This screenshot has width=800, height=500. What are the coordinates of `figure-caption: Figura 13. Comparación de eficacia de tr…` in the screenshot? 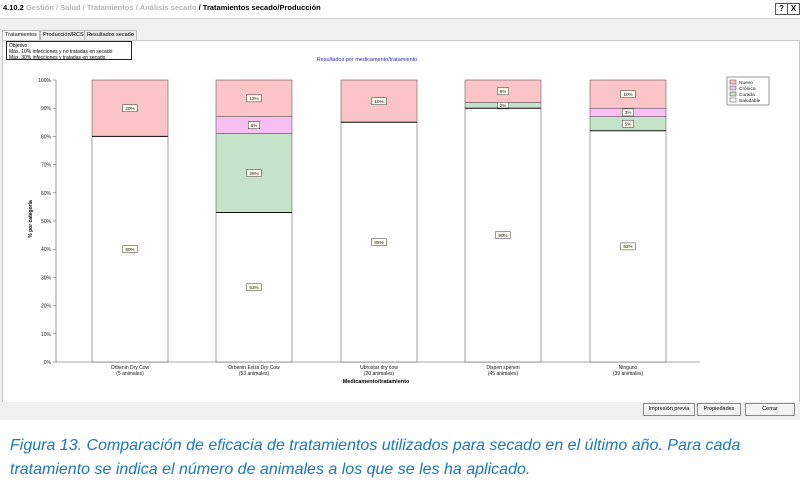 It's located at (400, 458).